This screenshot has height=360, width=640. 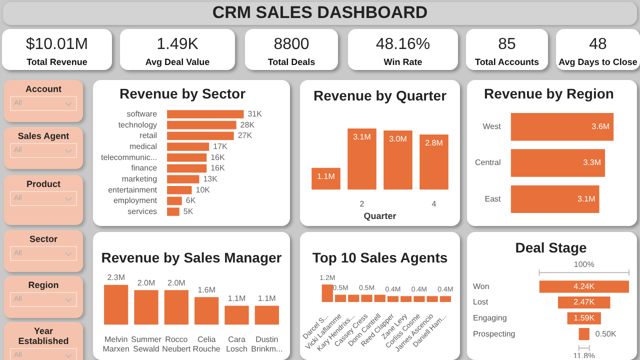 What do you see at coordinates (188, 211) in the screenshot?
I see `data-label: 5K` at bounding box center [188, 211].